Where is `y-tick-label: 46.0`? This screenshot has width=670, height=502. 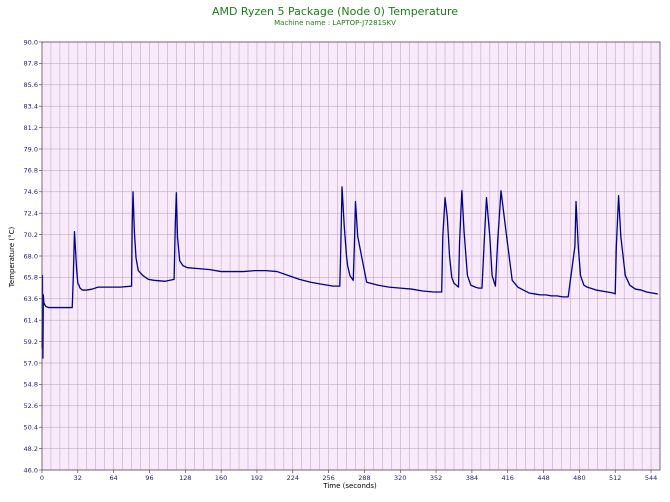 y-tick-label: 46.0 is located at coordinates (31, 470).